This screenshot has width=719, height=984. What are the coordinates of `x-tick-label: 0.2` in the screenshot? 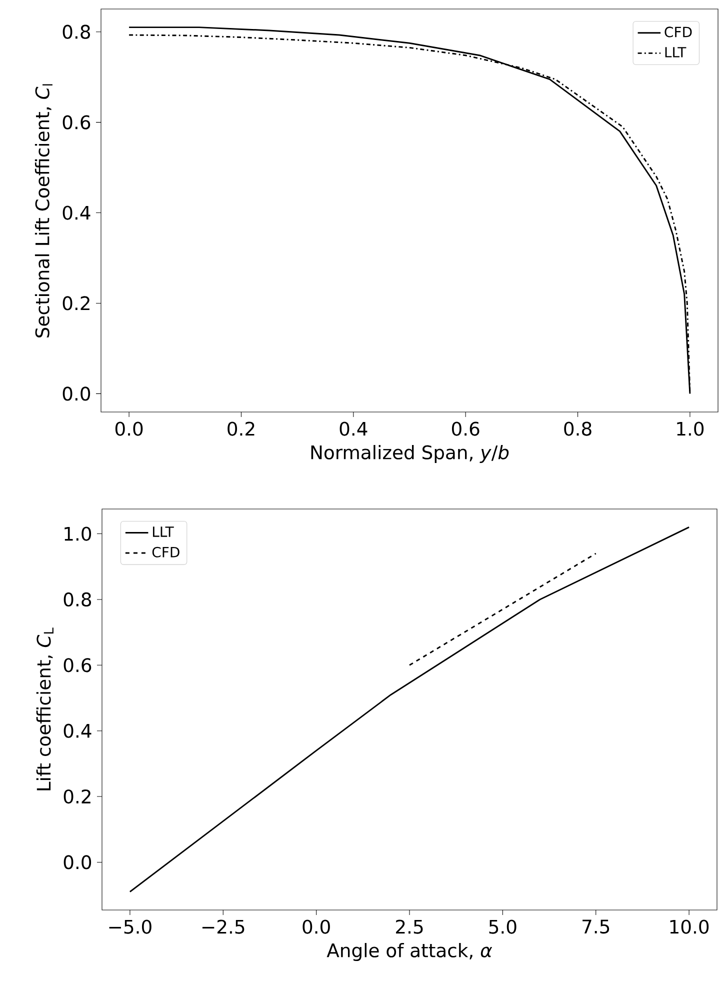 It's located at (241, 429).